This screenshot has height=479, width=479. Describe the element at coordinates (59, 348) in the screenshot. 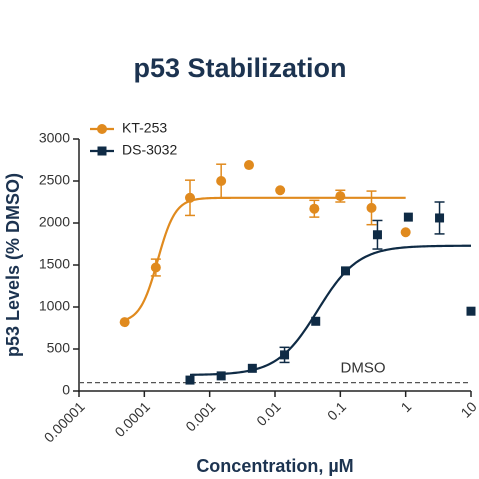

I see `y-tick-label: 500` at that location.